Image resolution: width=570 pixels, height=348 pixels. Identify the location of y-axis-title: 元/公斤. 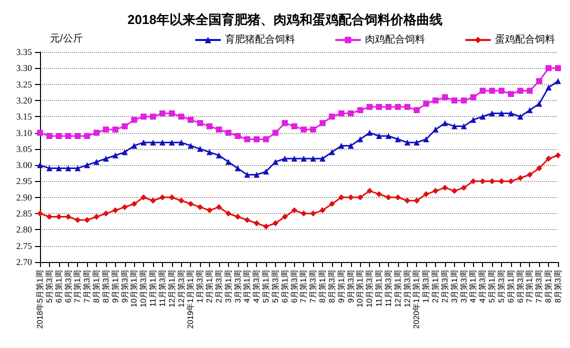
(66, 38).